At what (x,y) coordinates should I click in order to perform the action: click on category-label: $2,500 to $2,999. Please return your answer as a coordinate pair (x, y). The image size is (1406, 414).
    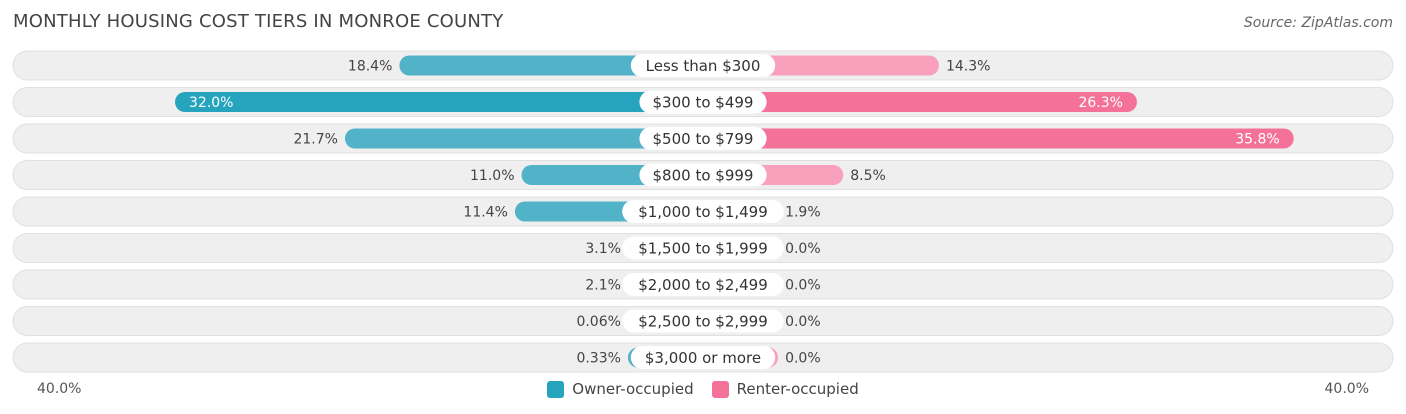
    Looking at the image, I should click on (703, 322).